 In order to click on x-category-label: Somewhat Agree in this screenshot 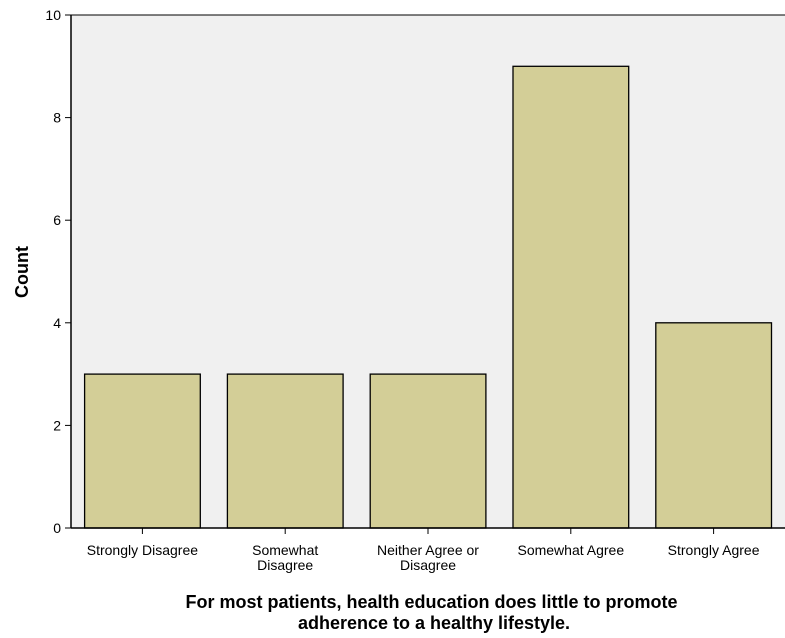, I will do `click(570, 550)`.